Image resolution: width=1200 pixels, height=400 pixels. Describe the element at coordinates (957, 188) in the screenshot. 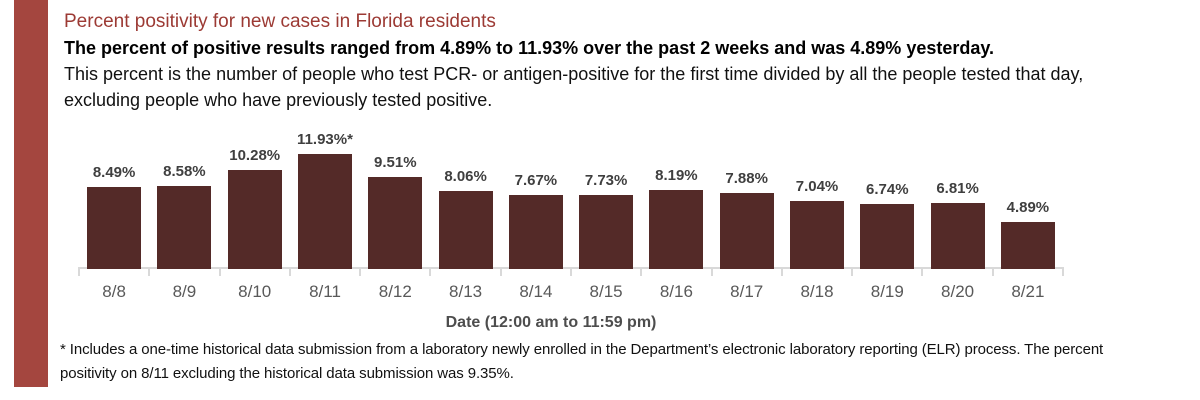

I see `bar-value-label: 6.81%` at that location.